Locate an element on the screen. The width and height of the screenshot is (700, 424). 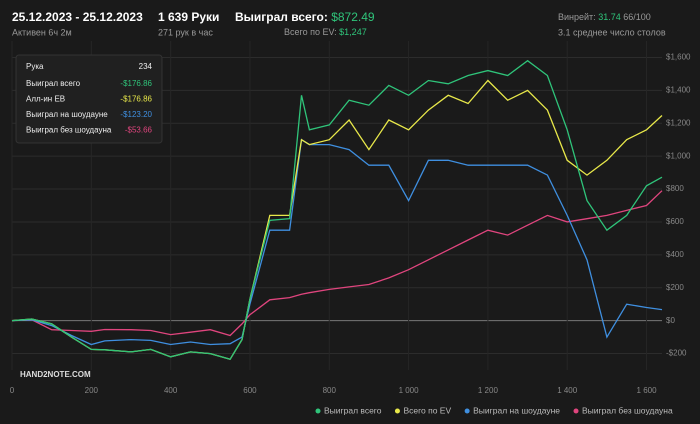
ev-value: $1,247 is located at coordinates (353, 32).